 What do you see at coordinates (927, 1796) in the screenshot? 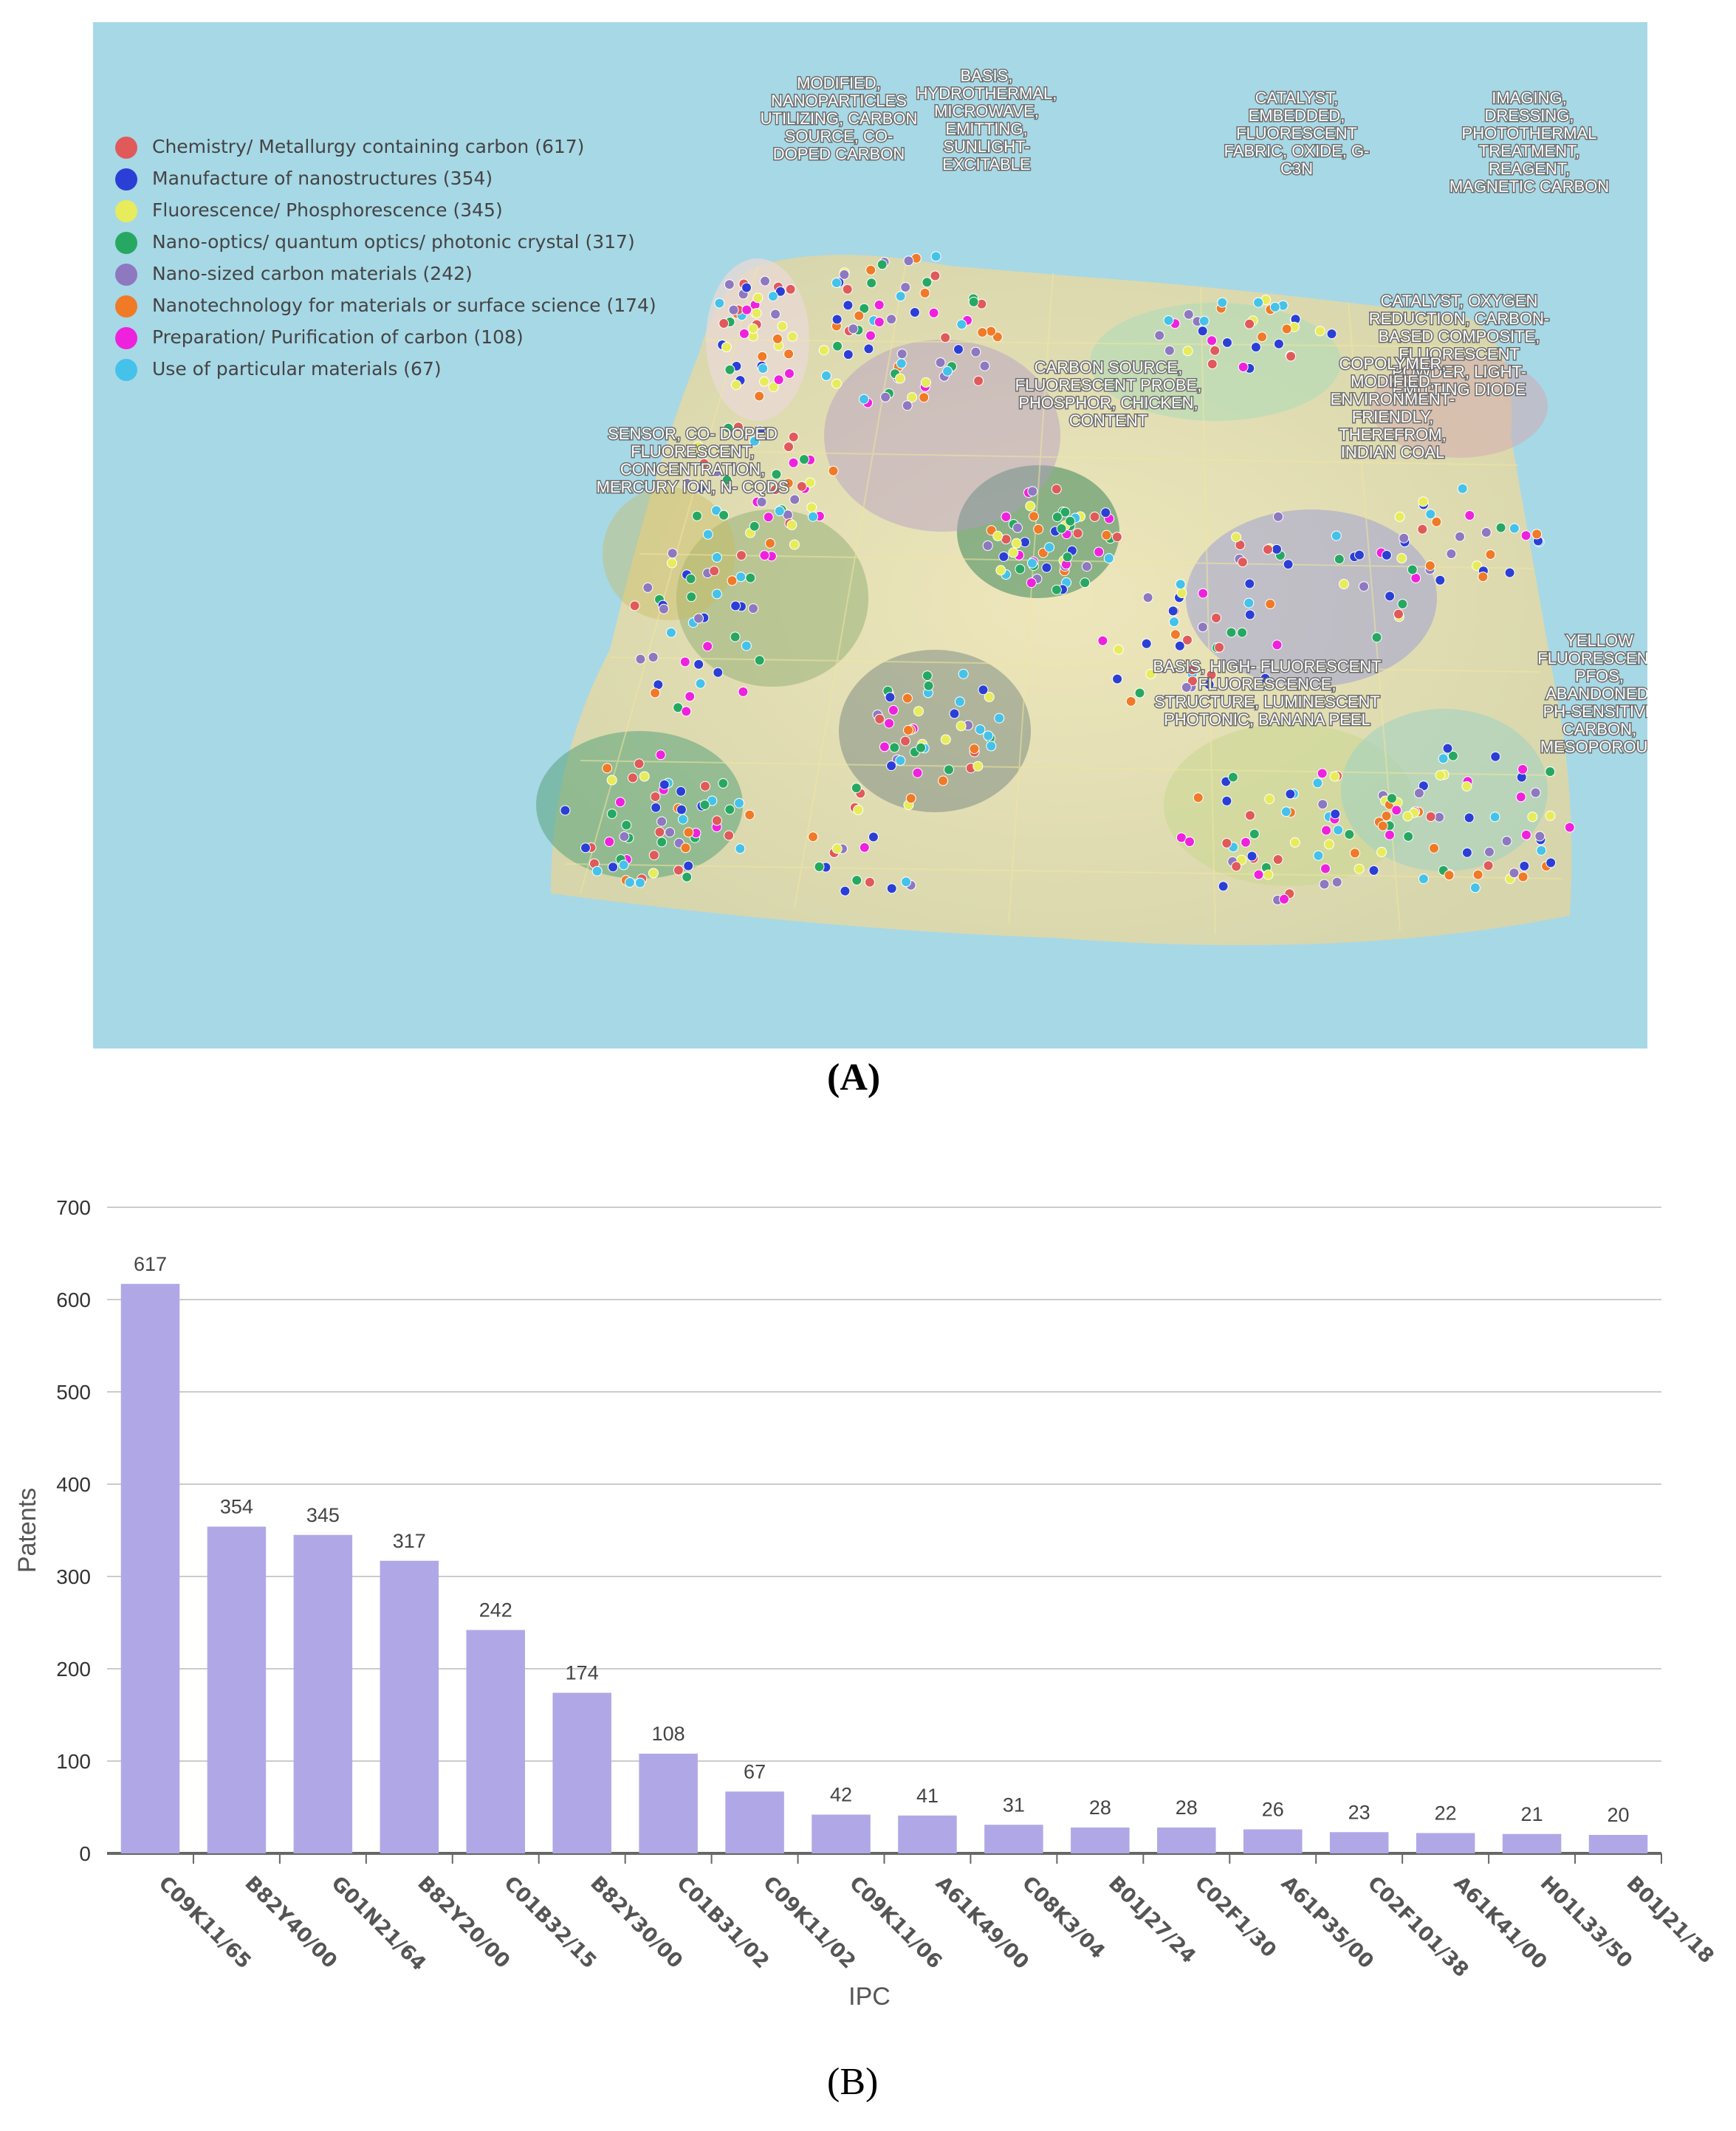
I see `data-label: 41` at bounding box center [927, 1796].